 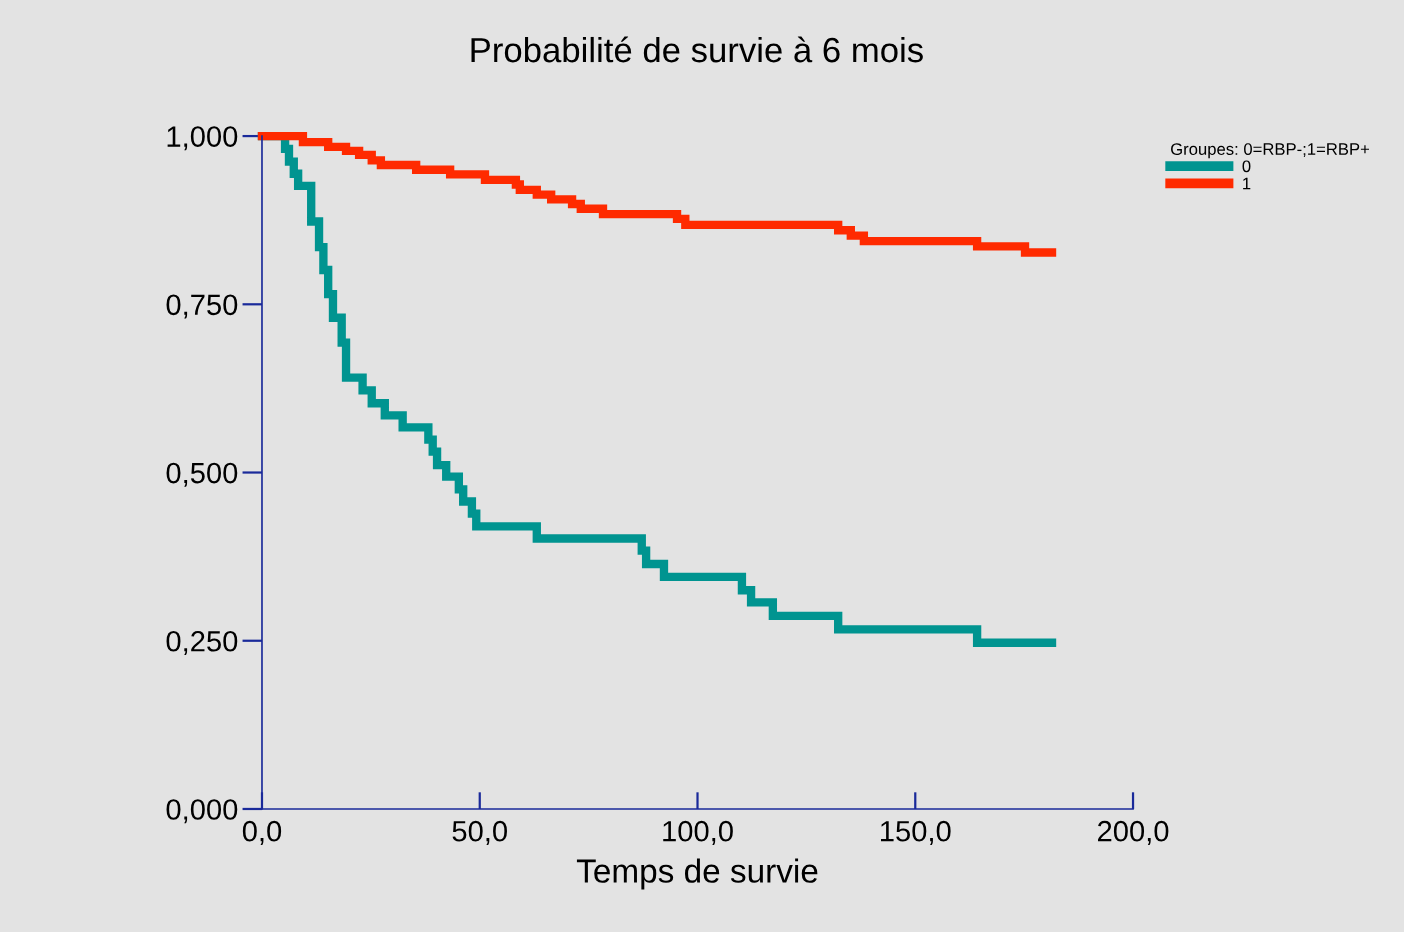 What do you see at coordinates (202, 474) in the screenshot?
I see `y-tick-label: 0,500` at bounding box center [202, 474].